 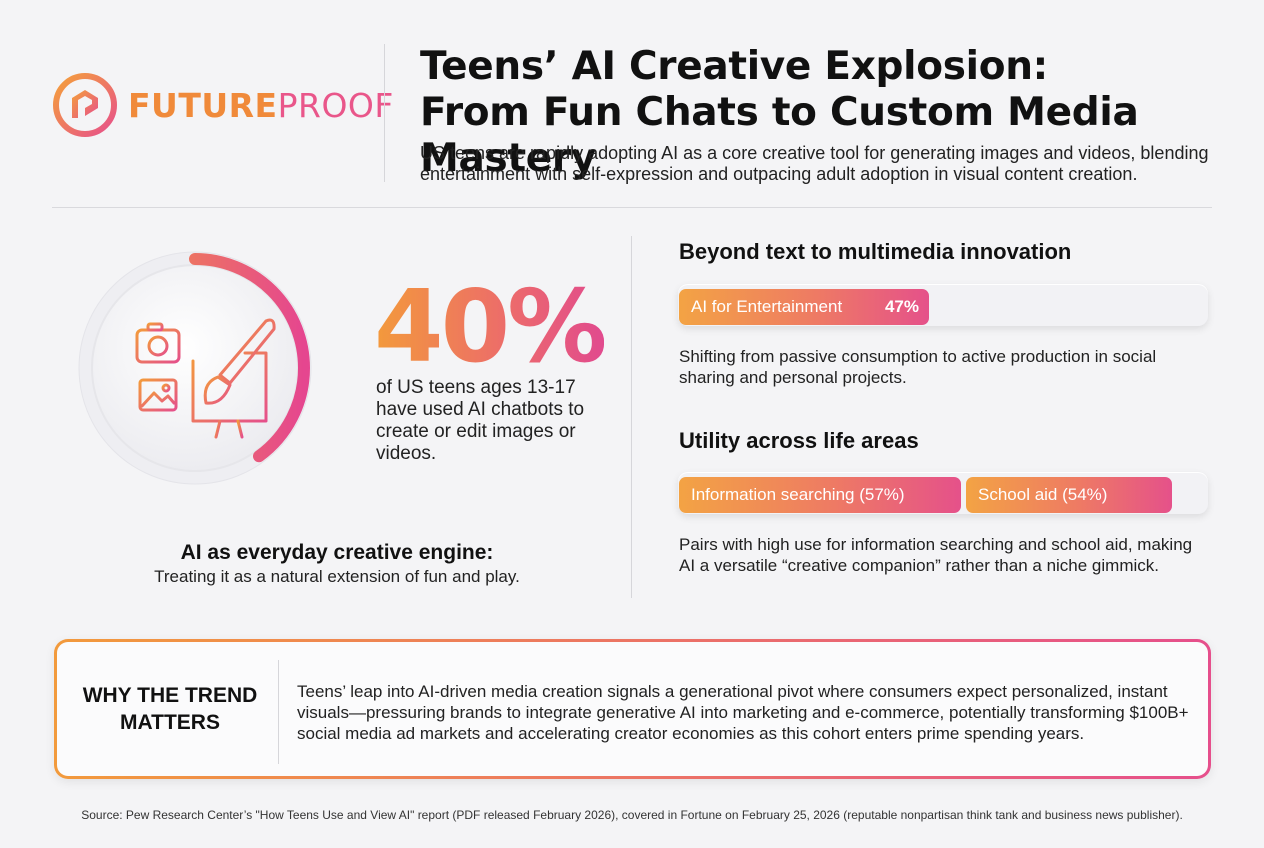 What do you see at coordinates (1043, 494) in the screenshot?
I see `school-aid-label: School aid (54%)` at bounding box center [1043, 494].